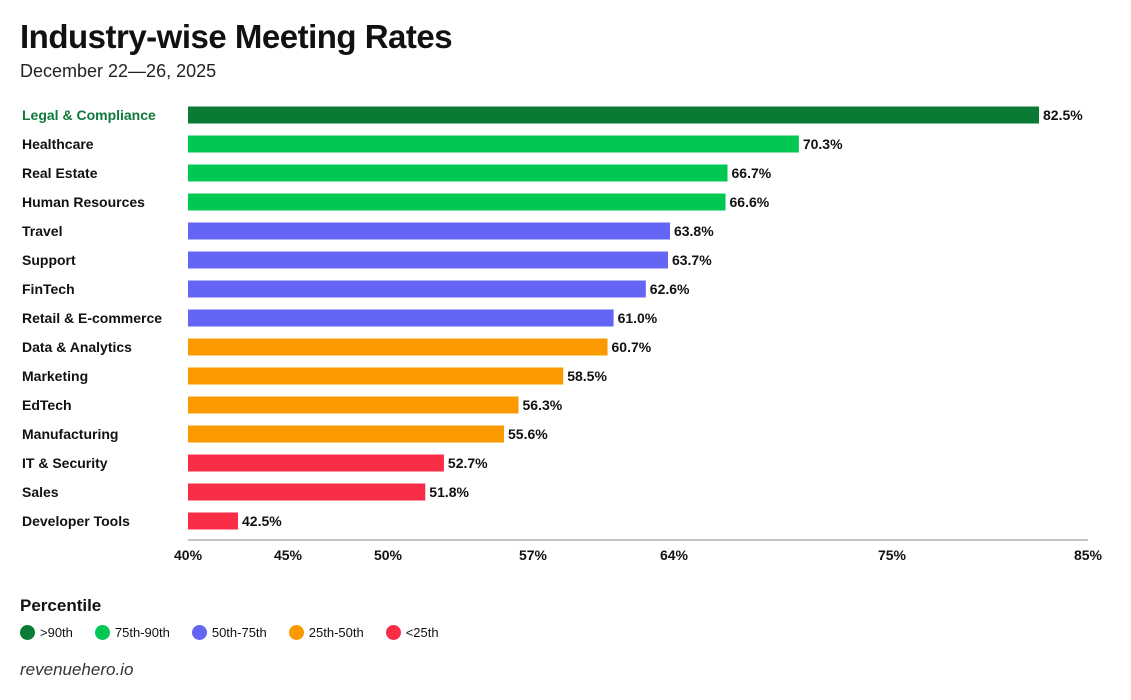  What do you see at coordinates (58, 144) in the screenshot?
I see `category-label-healthcare: Healthcare` at bounding box center [58, 144].